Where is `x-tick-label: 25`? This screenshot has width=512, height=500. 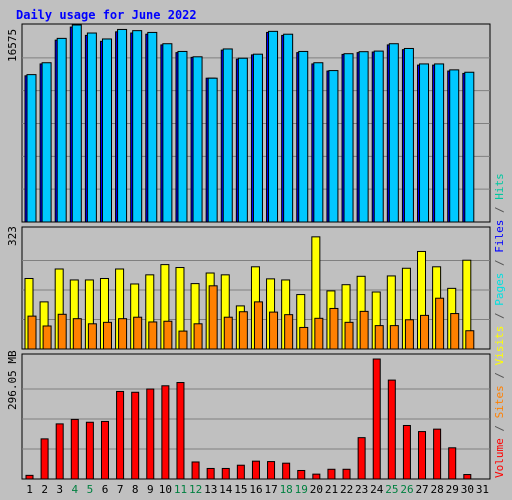
x-tick-label: 25 is located at coordinates (391, 489).